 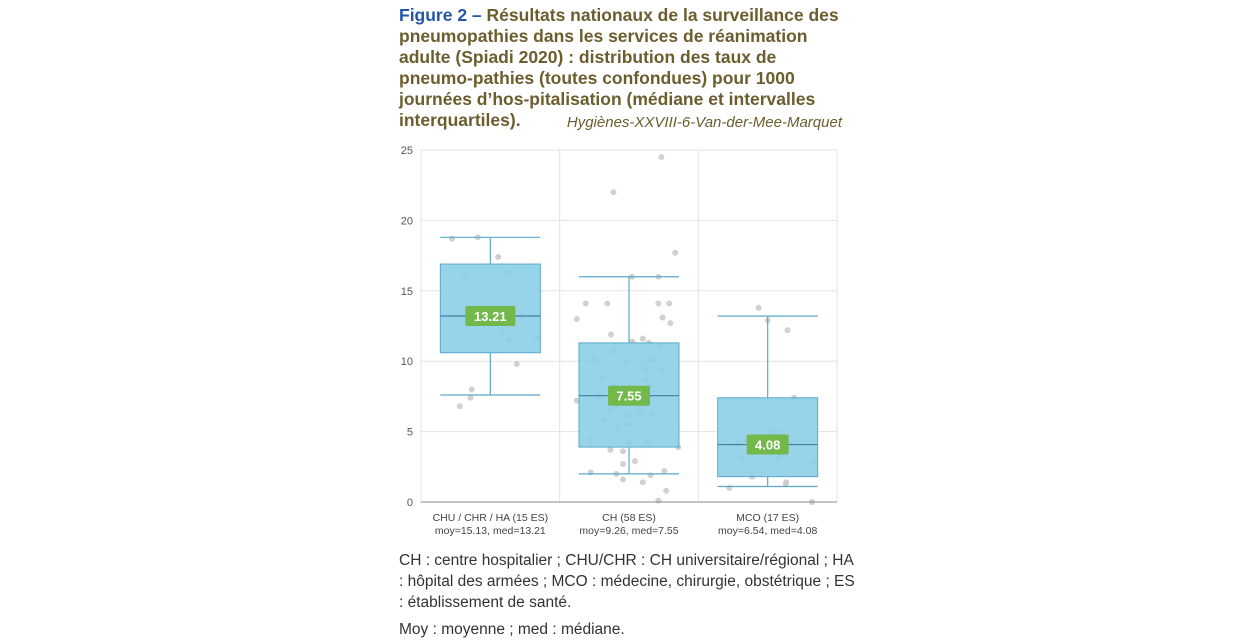 I want to click on figure-label: Figure 2 –, so click(x=440, y=15).